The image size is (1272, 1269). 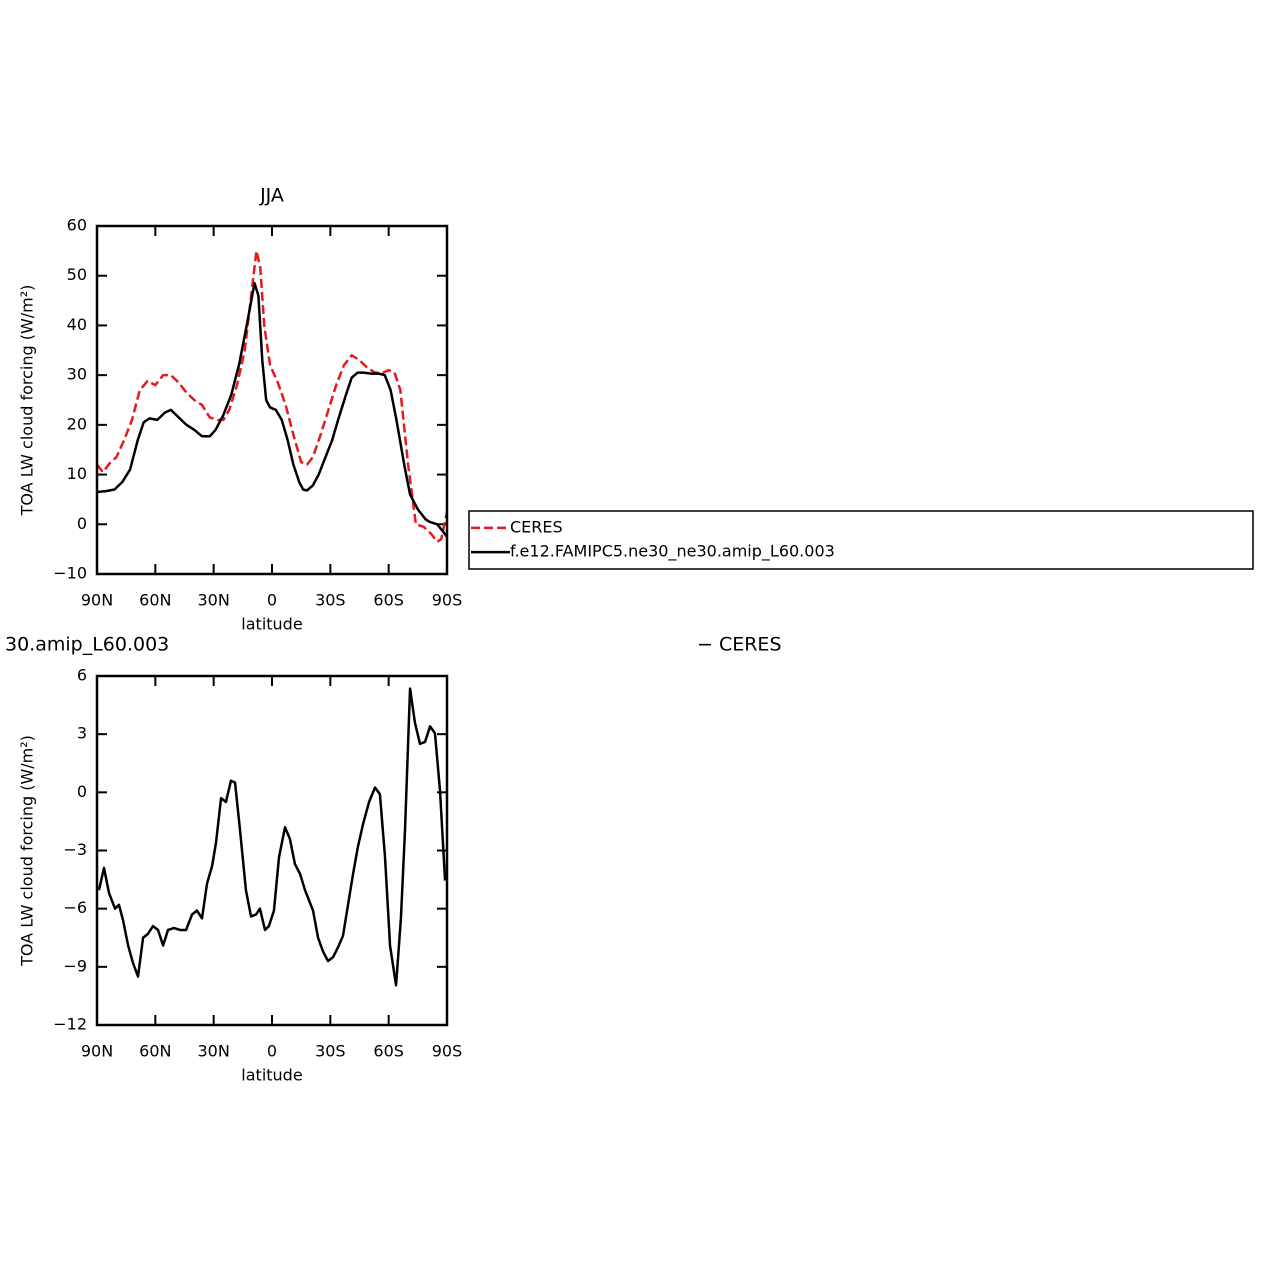 I want to click on y-tick-label: −12, so click(x=70, y=1024).